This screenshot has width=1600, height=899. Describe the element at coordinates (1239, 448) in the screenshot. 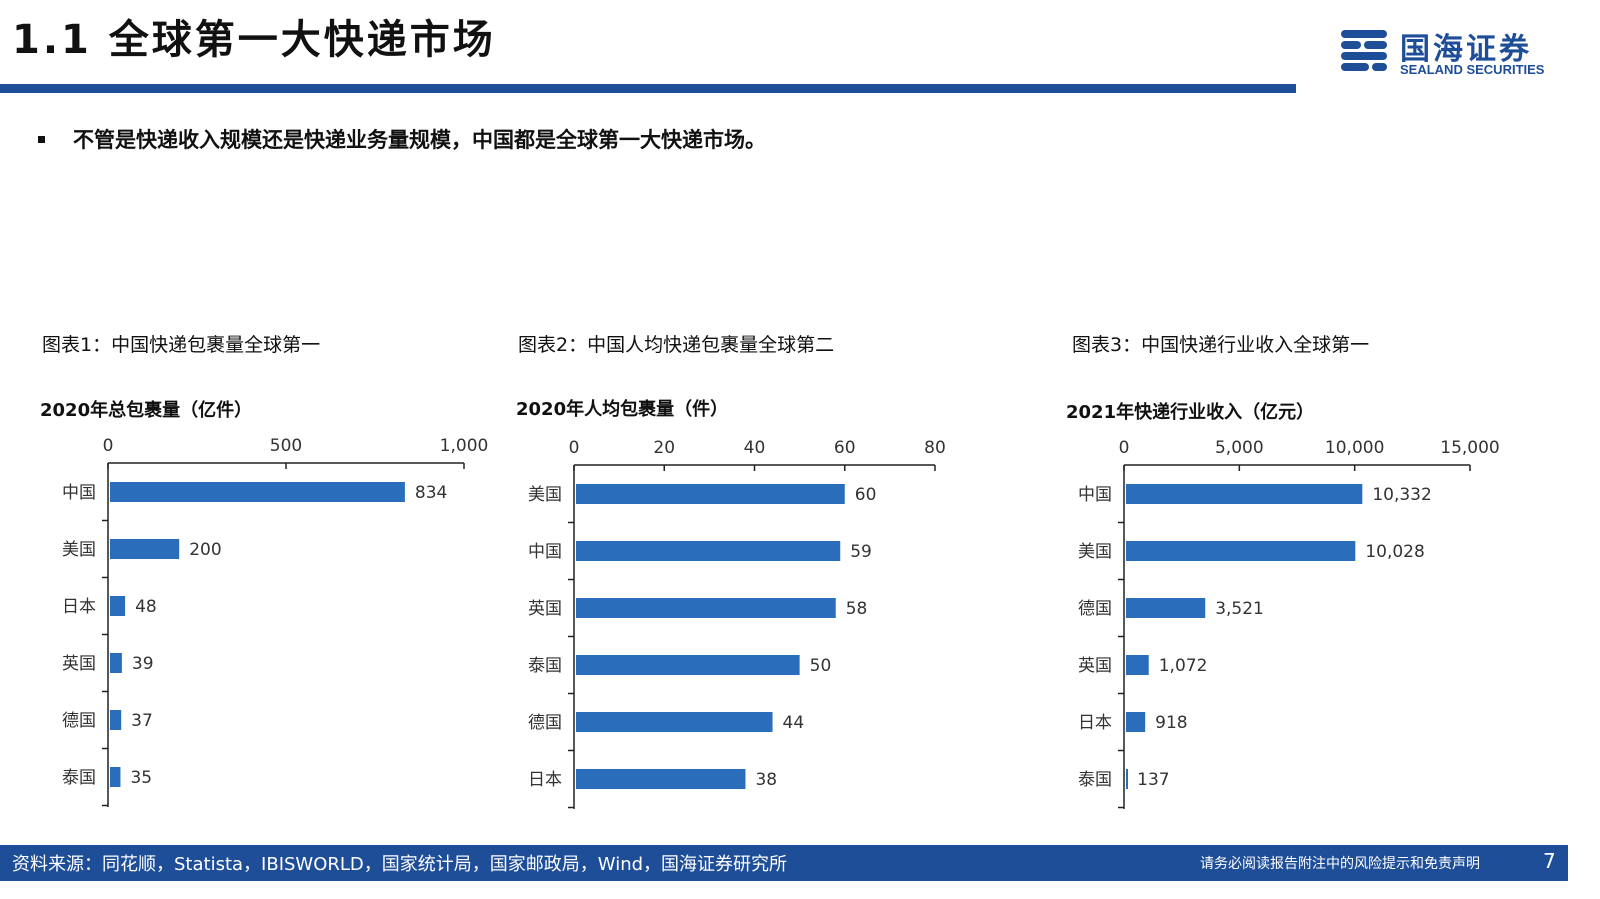

I see `x-tick-label: 5,000` at that location.